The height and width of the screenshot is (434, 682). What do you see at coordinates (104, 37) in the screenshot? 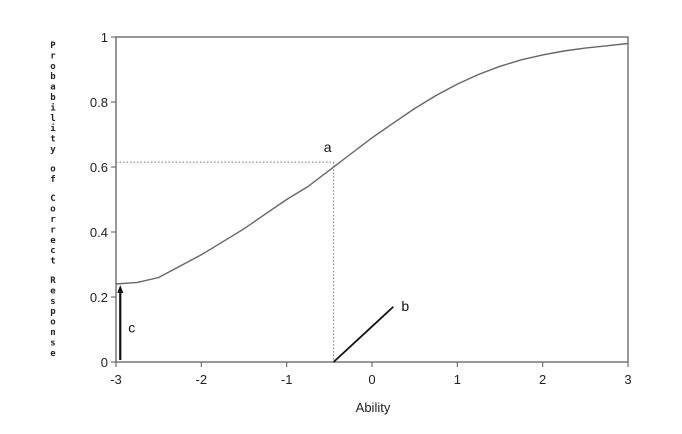
I see `y-tick-label: 1` at bounding box center [104, 37].